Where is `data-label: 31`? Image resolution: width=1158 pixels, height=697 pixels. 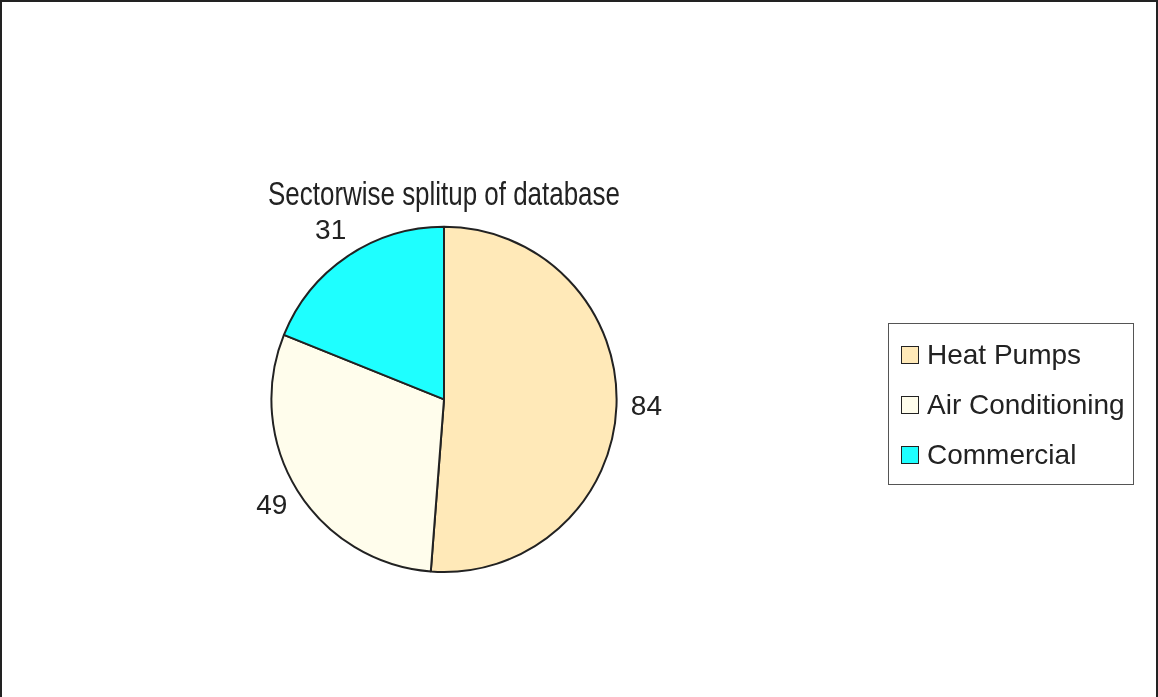
data-label: 31 is located at coordinates (331, 230).